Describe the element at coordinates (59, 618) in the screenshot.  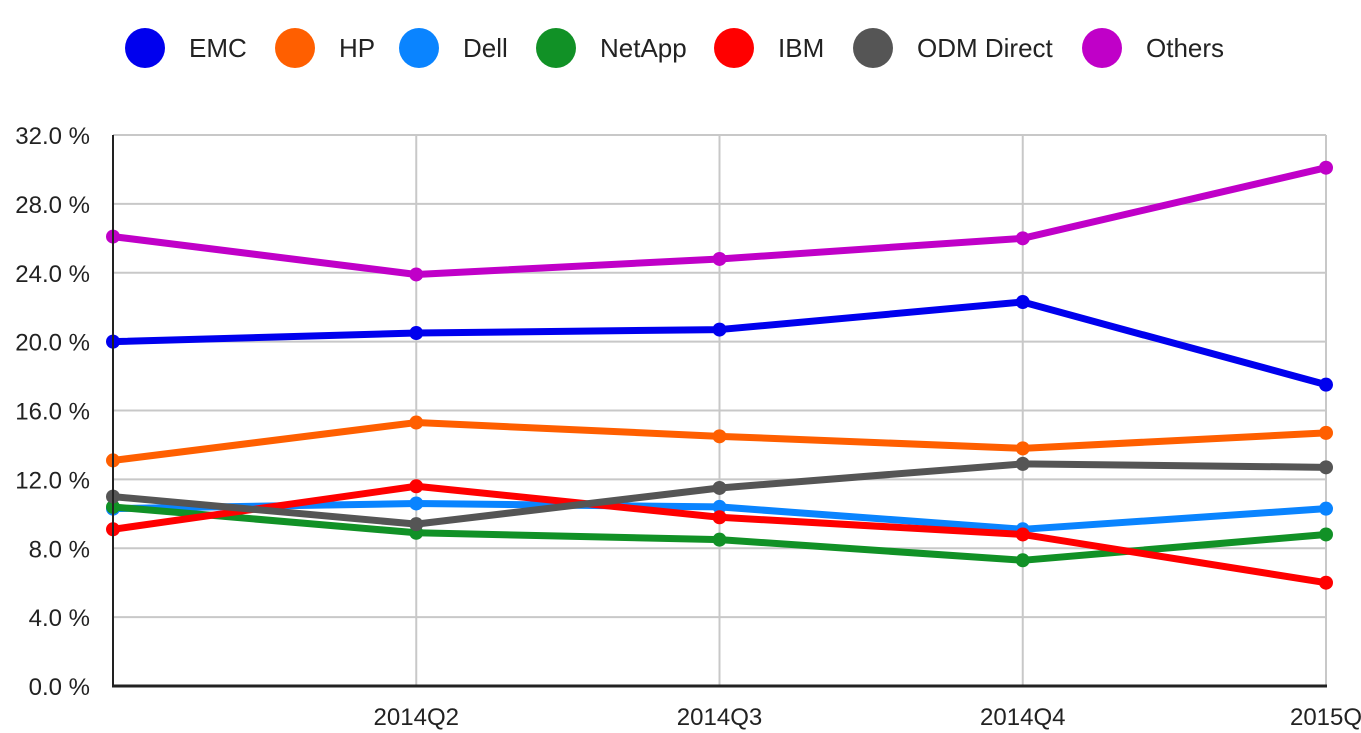
I see `y-tick-label: 4.0 %` at that location.